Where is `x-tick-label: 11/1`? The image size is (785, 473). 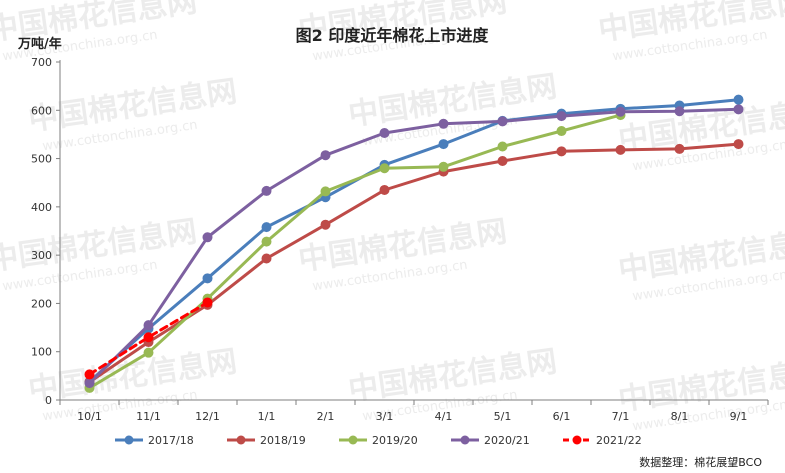
x-tick-label: 11/1 is located at coordinates (148, 416).